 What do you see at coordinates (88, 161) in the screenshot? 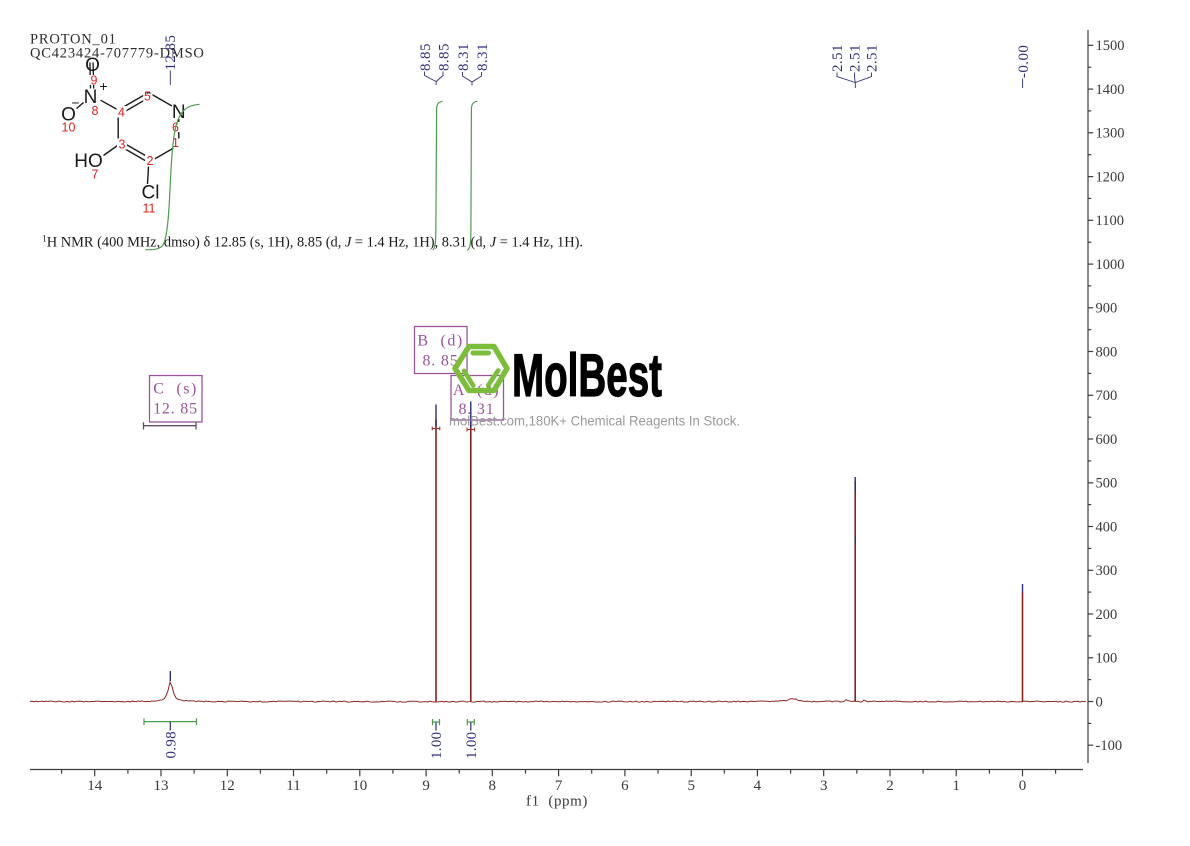
I see `svg-text: HO` at bounding box center [88, 161].